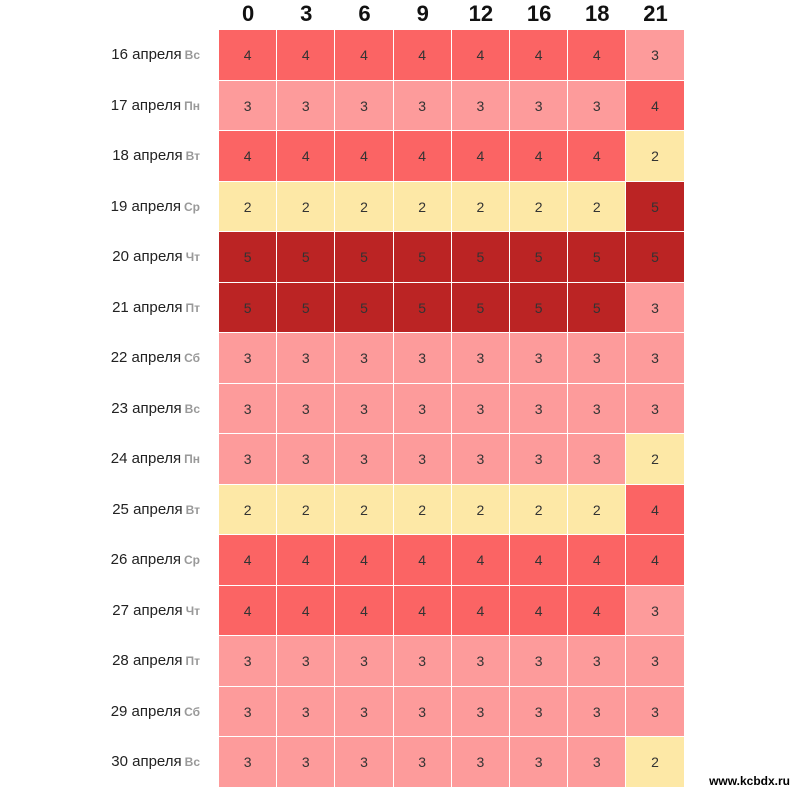 This screenshot has width=794, height=790. I want to click on date-text: 28 апреля, so click(147, 660).